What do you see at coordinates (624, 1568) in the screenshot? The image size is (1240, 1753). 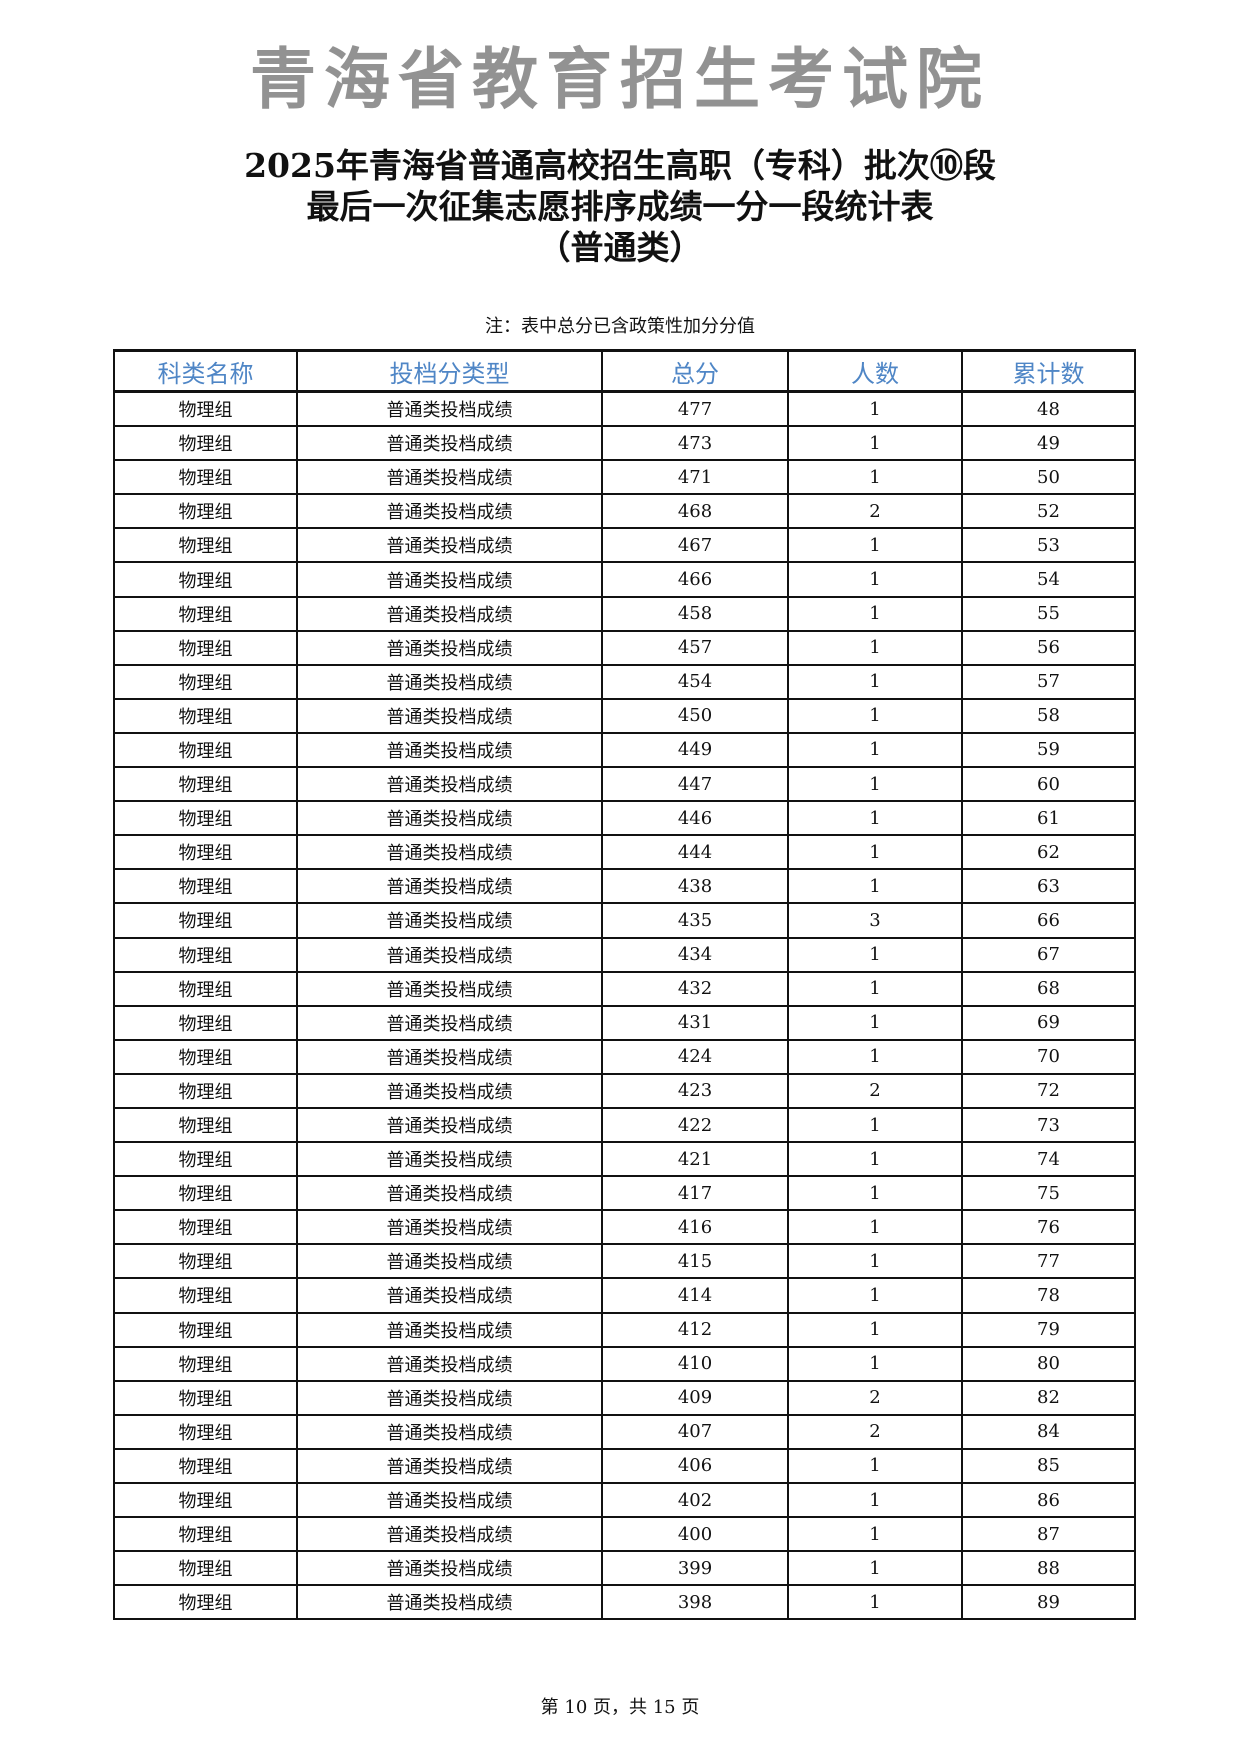 I see `table-row: 物理组 普通类投档成绩 399 1 88` at bounding box center [624, 1568].